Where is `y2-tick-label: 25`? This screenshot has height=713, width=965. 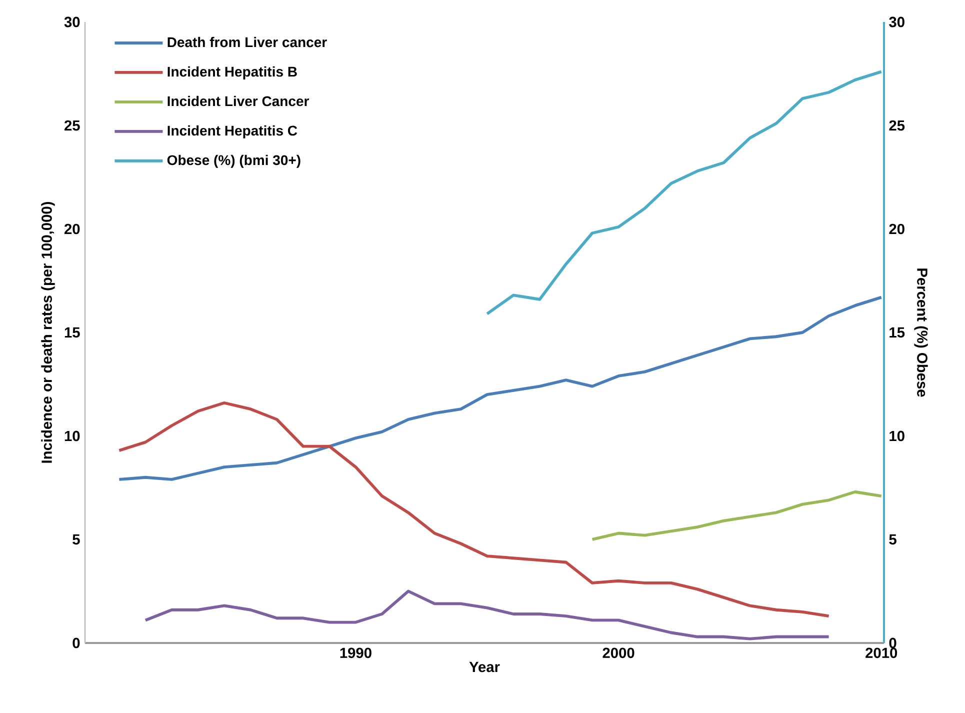
y2-tick-label: 25 is located at coordinates (897, 125).